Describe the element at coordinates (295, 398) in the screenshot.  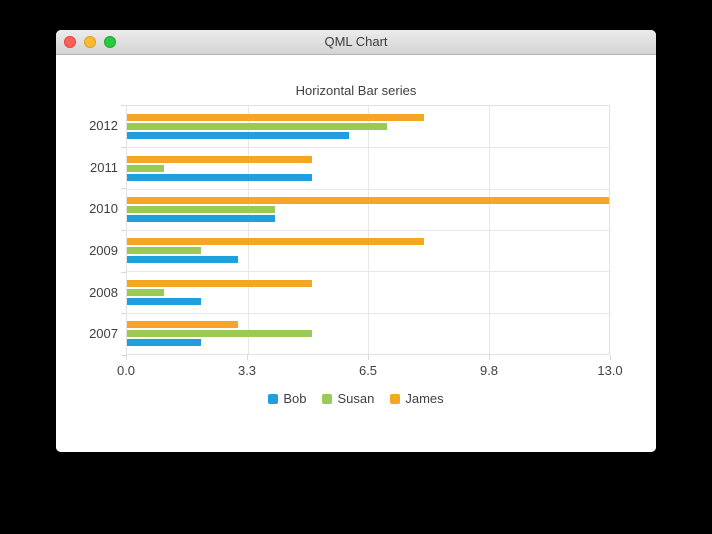
I see `legend-label: Bob` at that location.